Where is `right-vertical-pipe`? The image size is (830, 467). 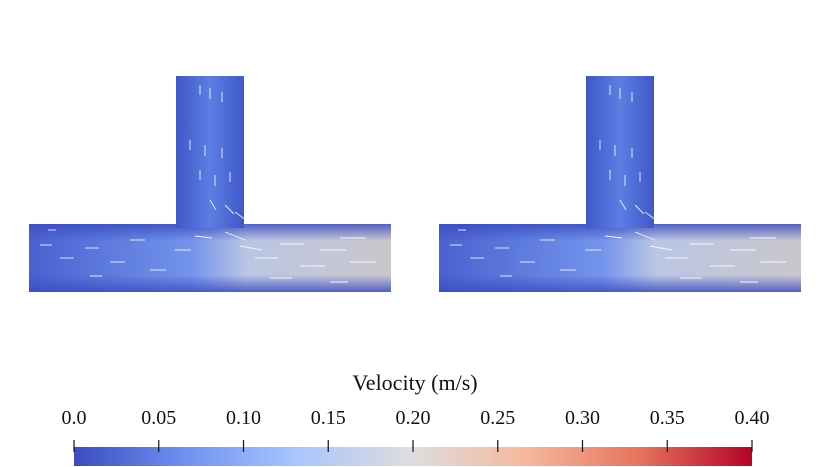
right-vertical-pipe is located at coordinates (620, 152).